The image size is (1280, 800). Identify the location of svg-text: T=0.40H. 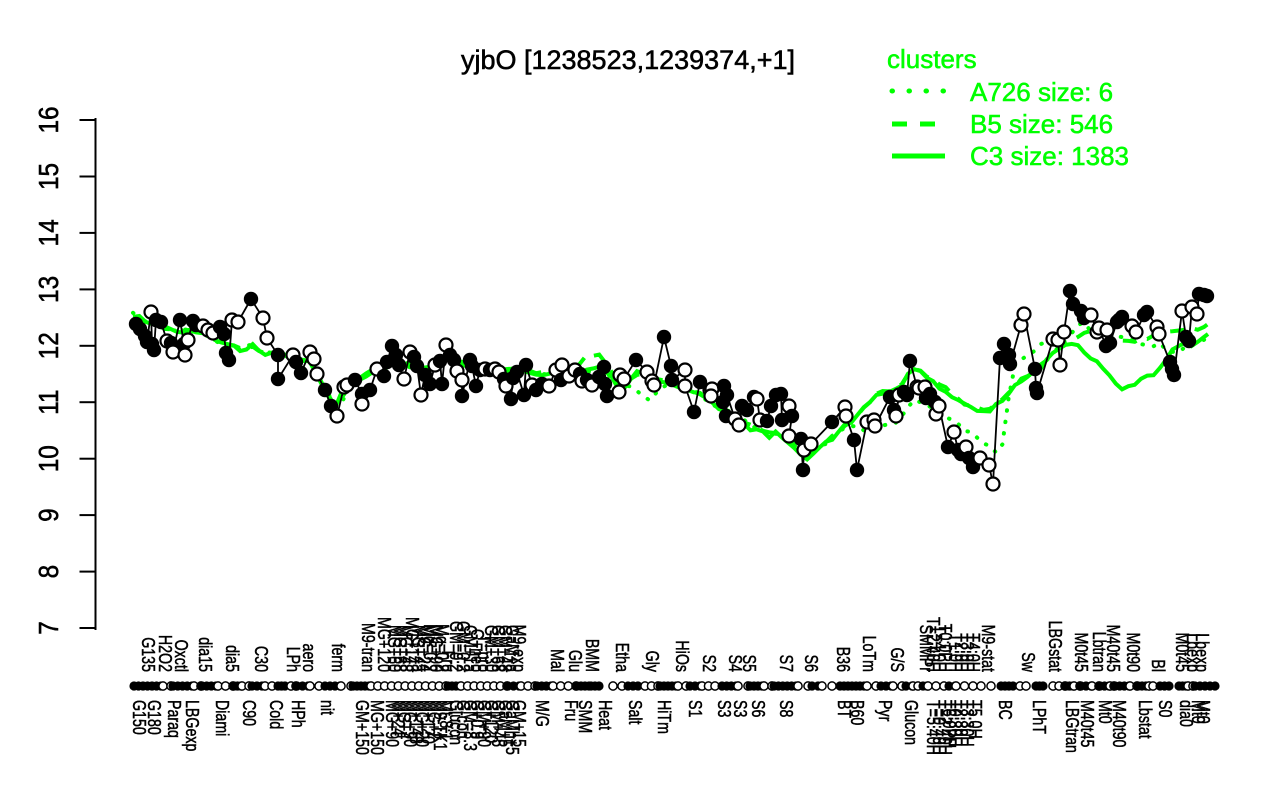
(938, 727).